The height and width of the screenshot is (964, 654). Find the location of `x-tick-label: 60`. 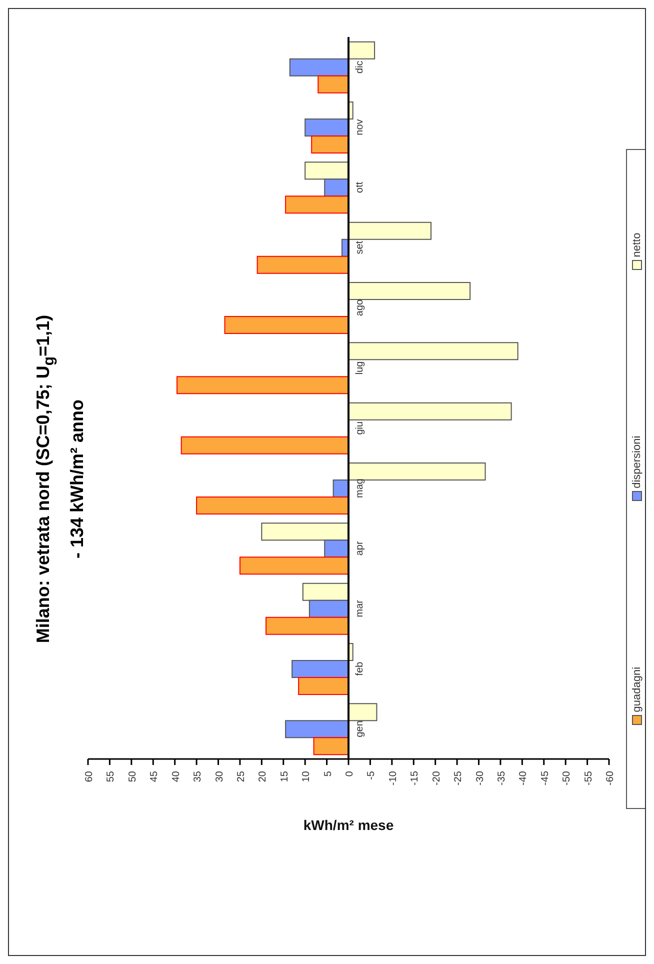

x-tick-label: 60 is located at coordinates (89, 776).